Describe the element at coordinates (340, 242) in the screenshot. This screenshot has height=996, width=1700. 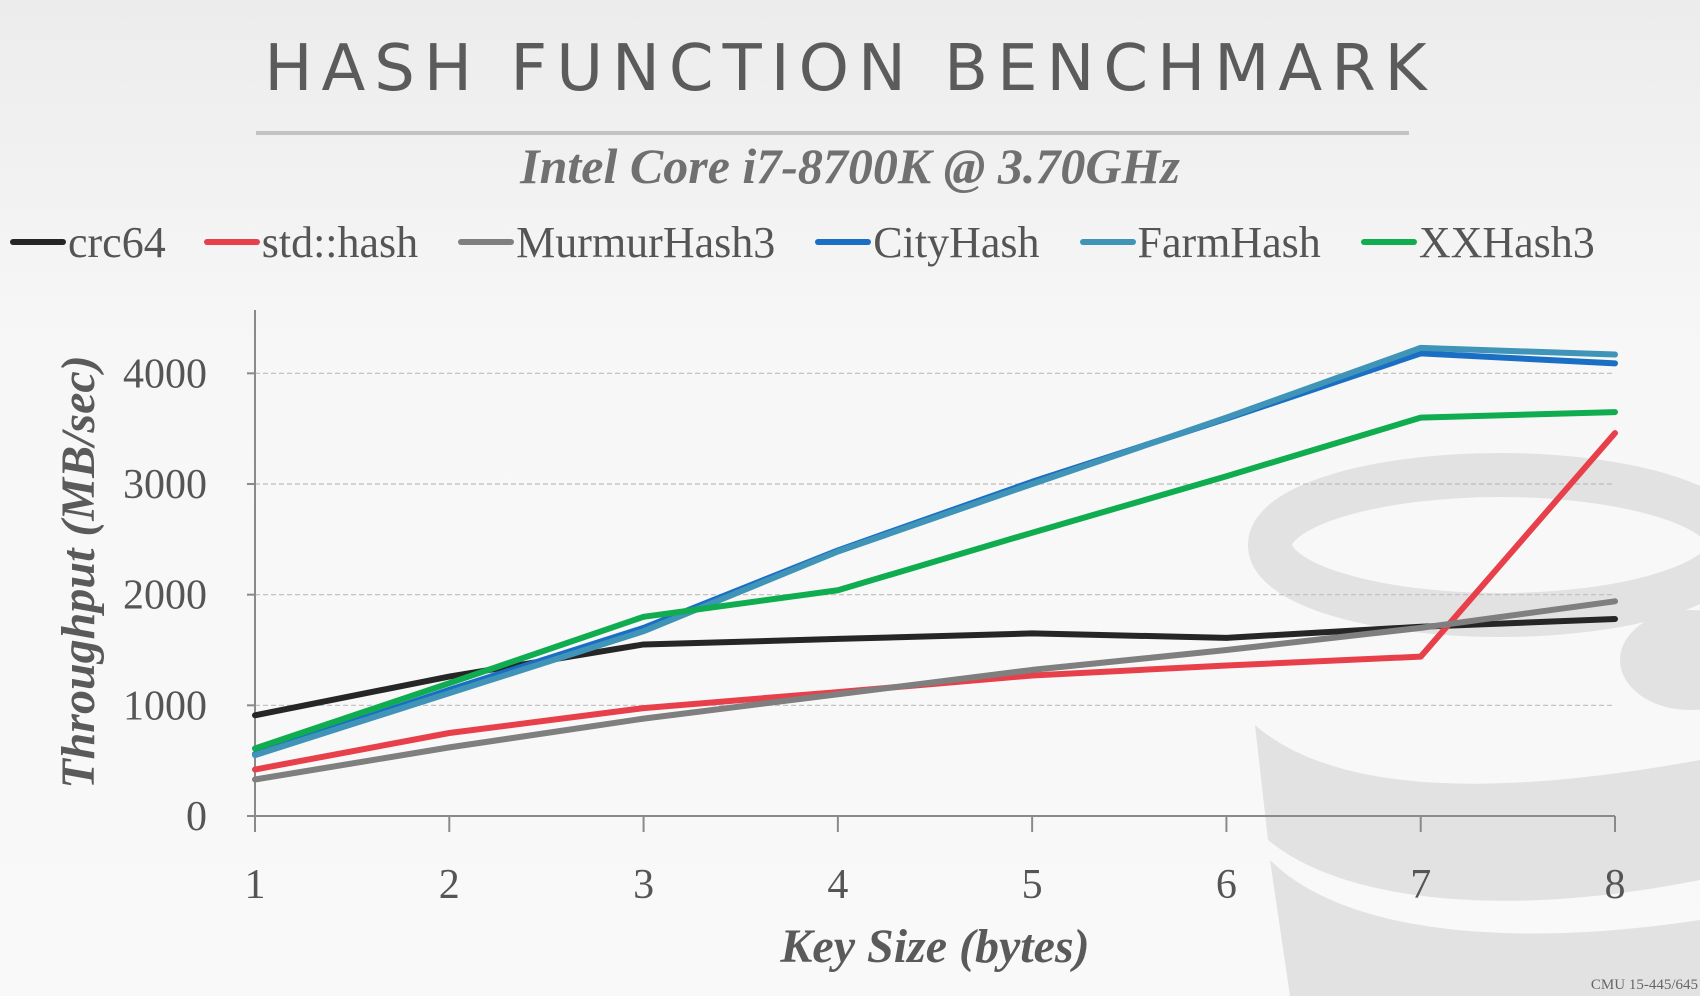
I see `legend-label: std::hash` at that location.